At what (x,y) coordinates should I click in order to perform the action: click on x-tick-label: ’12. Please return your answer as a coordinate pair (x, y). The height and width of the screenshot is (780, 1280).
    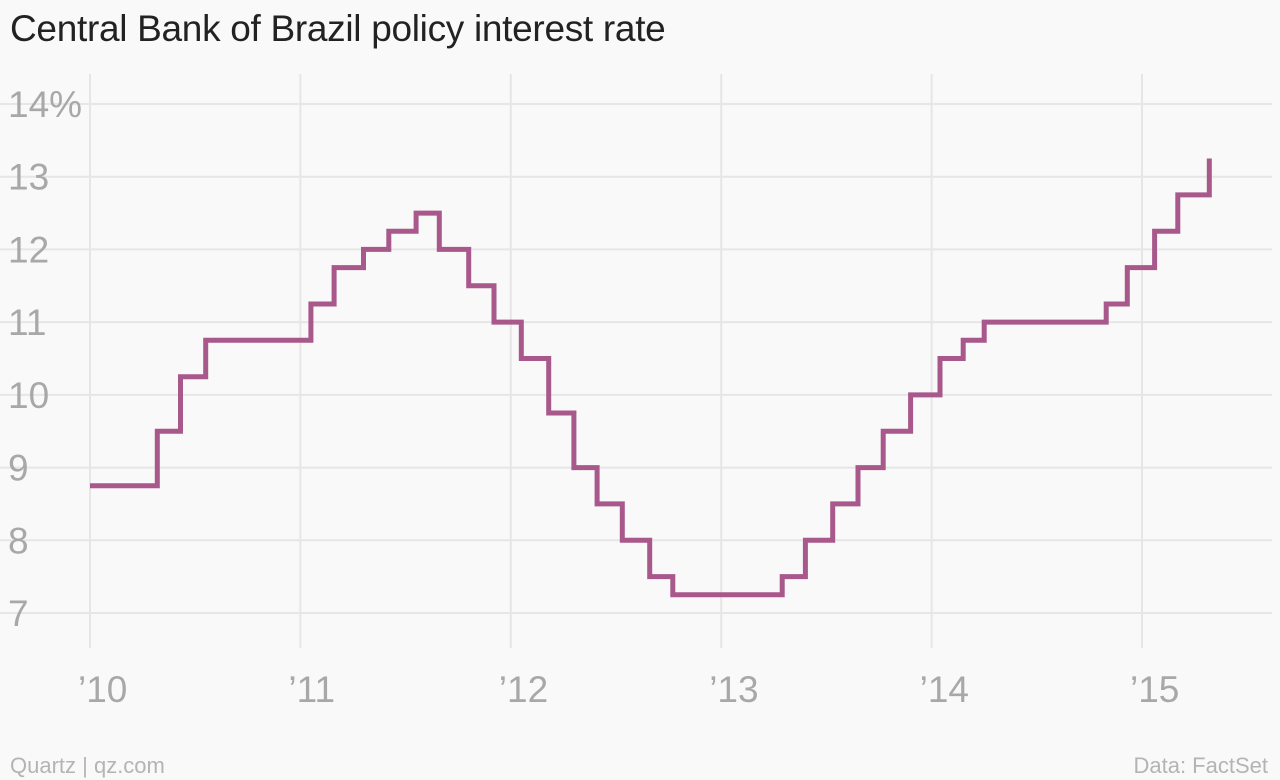
    Looking at the image, I should click on (523, 689).